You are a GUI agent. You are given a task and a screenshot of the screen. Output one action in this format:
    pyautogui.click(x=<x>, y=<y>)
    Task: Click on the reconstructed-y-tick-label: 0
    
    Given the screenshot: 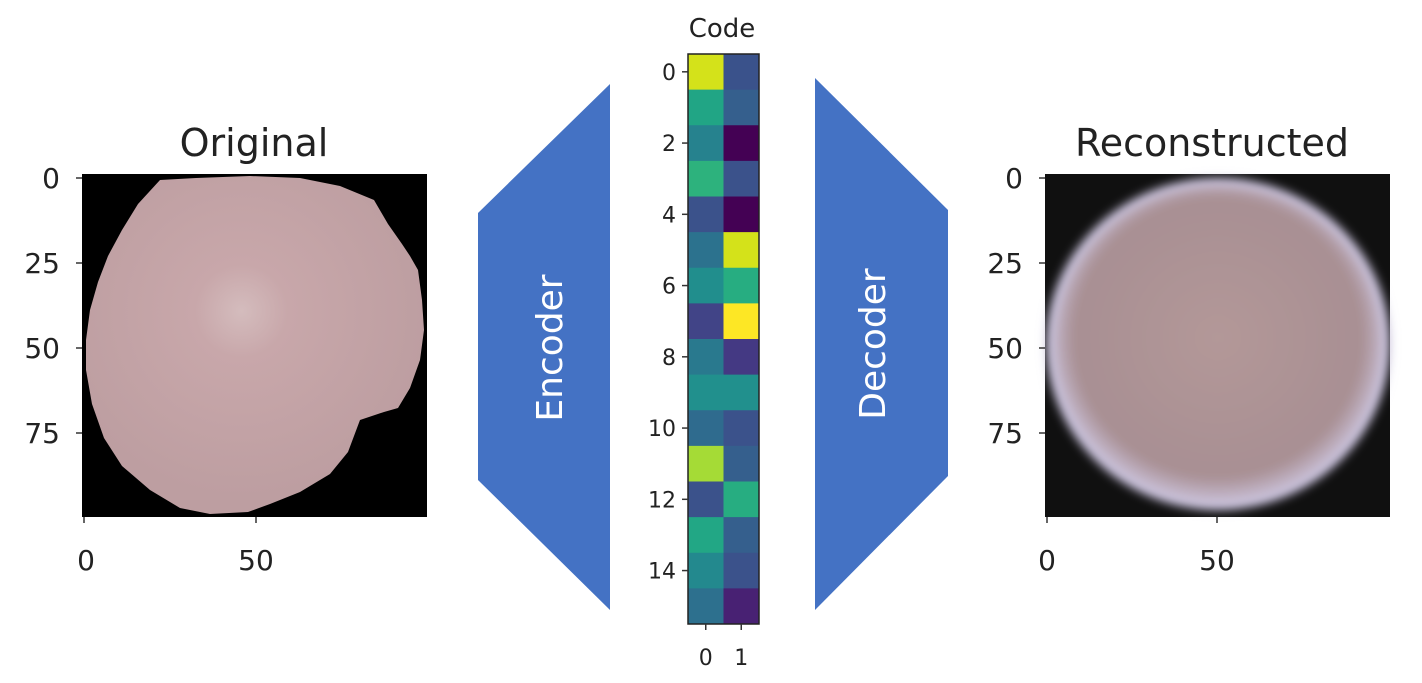 What is the action you would take?
    pyautogui.click(x=1014, y=178)
    